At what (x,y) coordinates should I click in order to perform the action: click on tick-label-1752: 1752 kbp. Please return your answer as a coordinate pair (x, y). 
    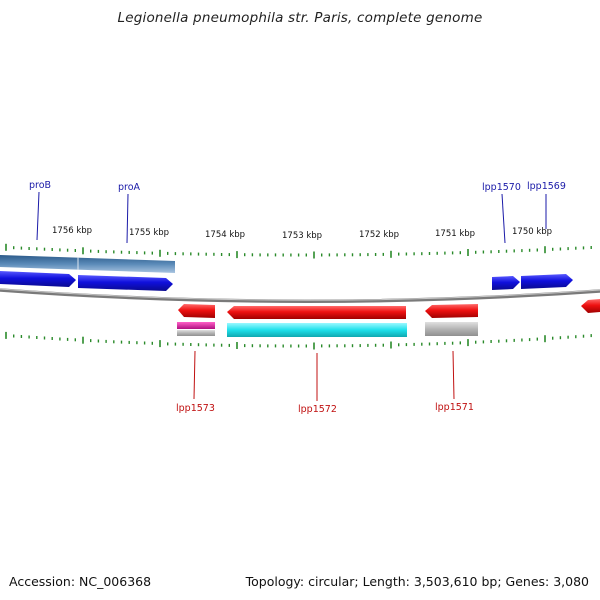
    Looking at the image, I should click on (379, 235).